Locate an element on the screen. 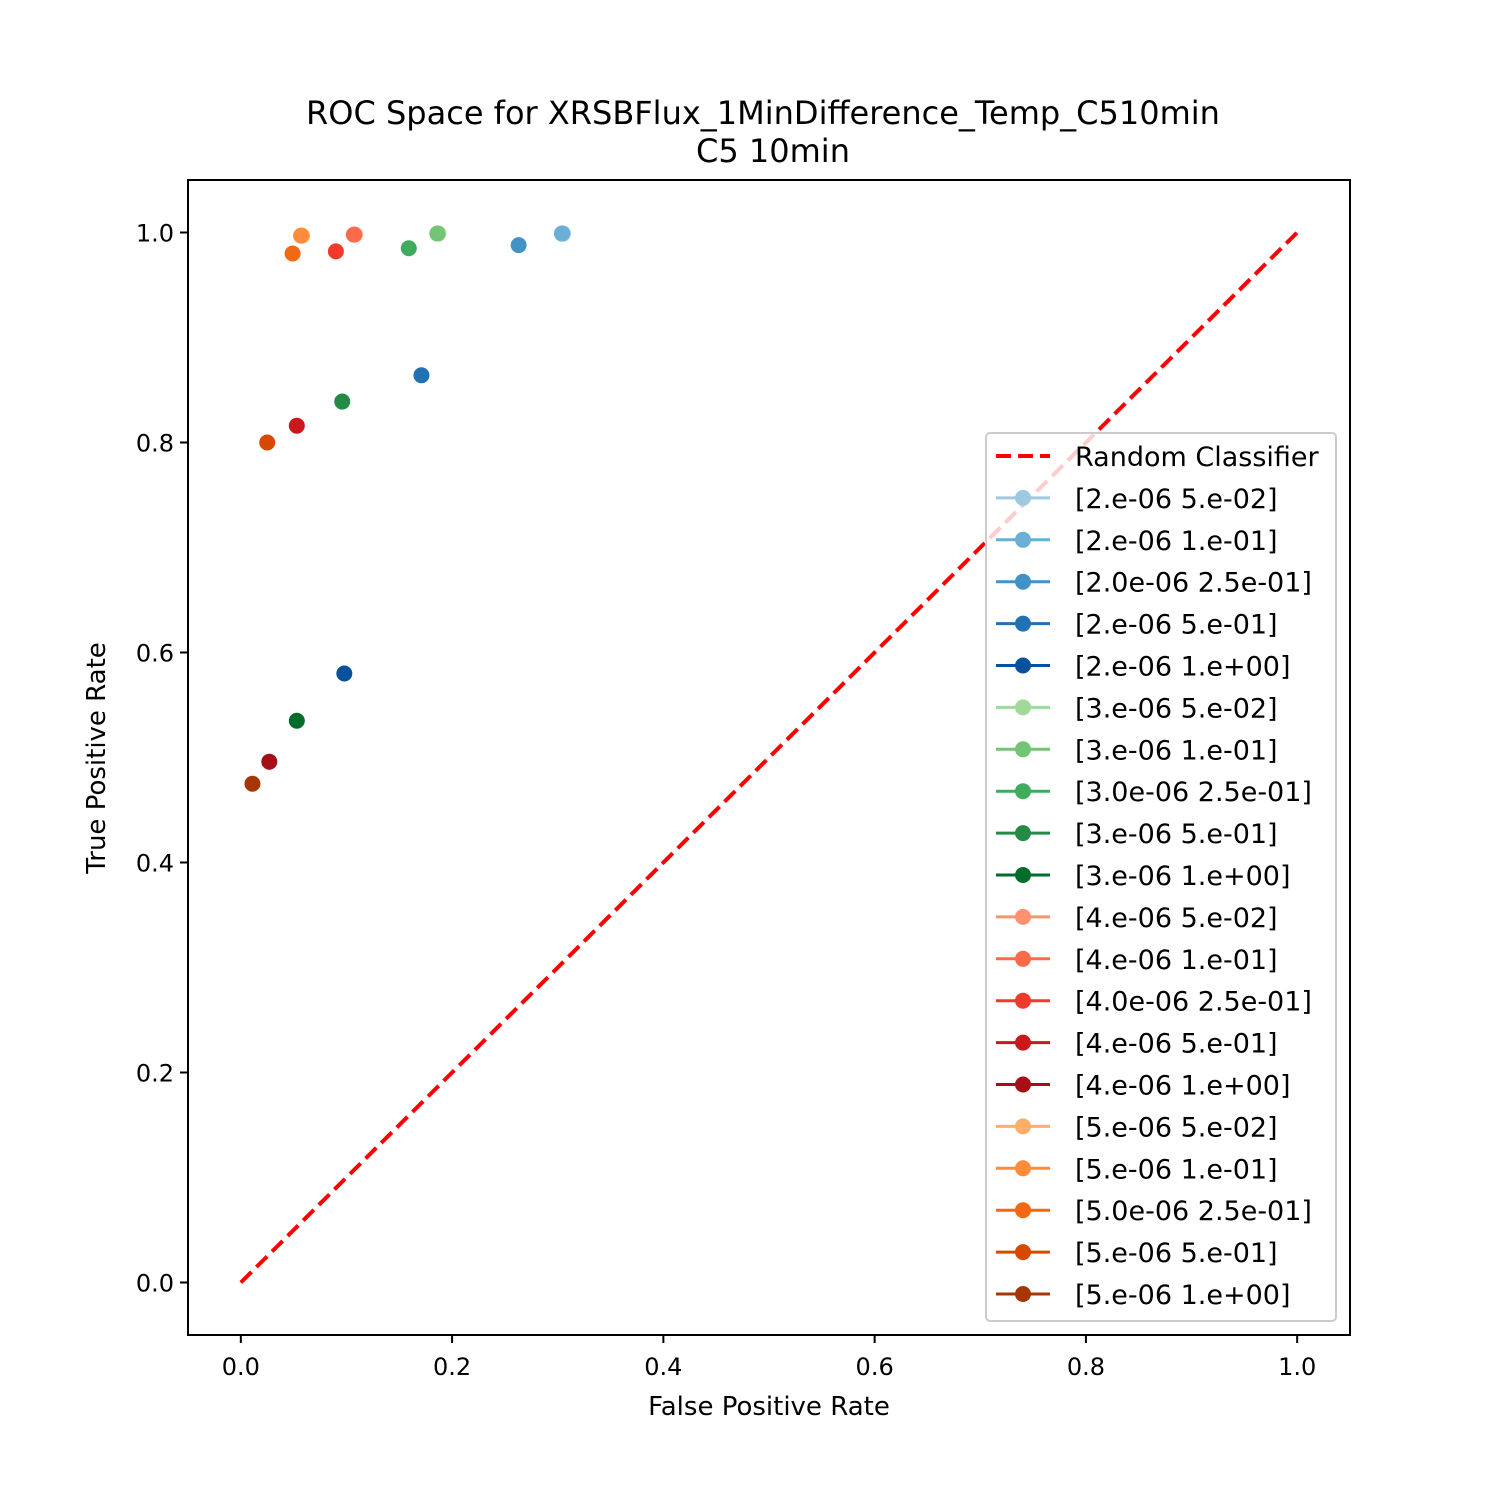  legend-label-5: [3.e-06 5.e-02] is located at coordinates (1176, 708).